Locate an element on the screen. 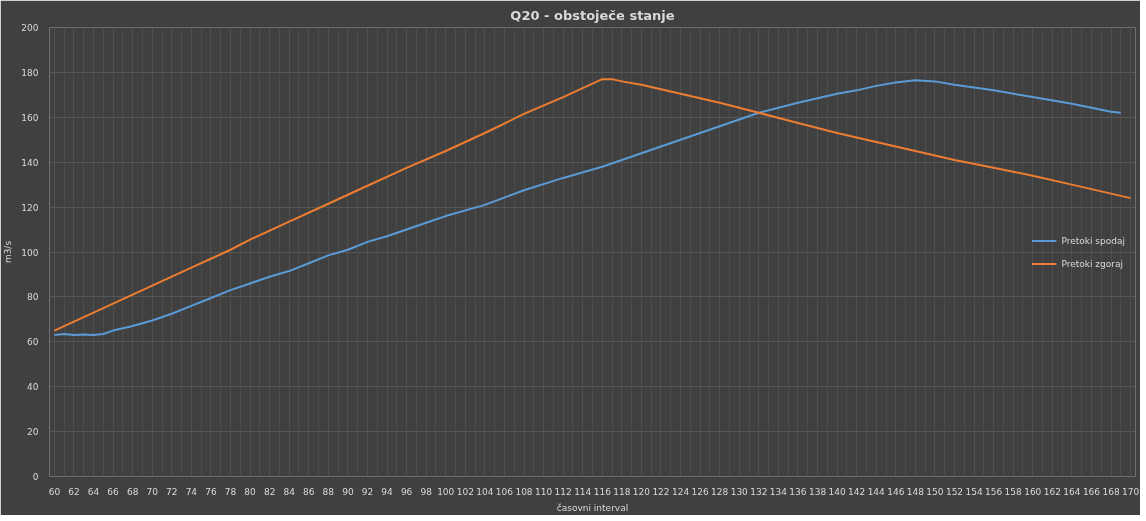 The width and height of the screenshot is (1146, 521). x-tick-label: 162 is located at coordinates (1052, 491).